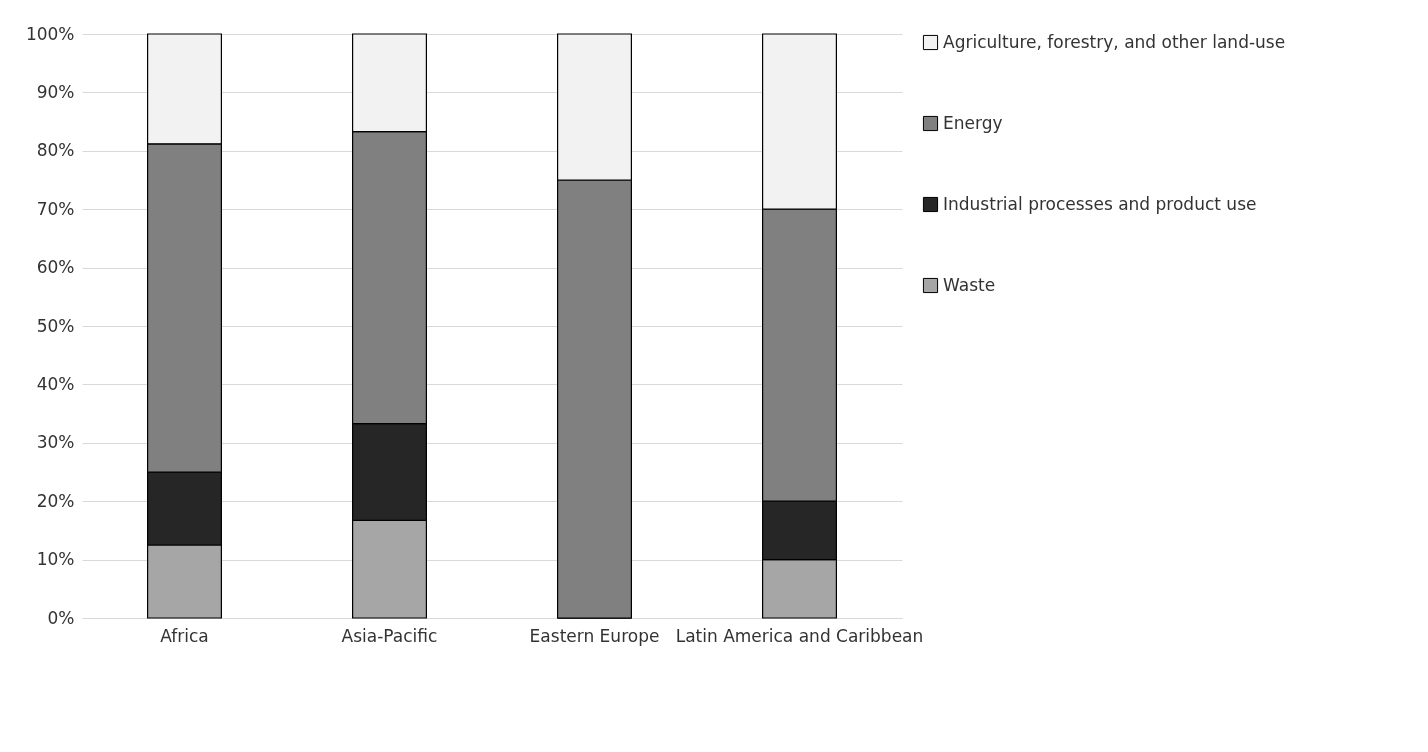  What do you see at coordinates (973, 122) in the screenshot?
I see `legend-label: Energy` at bounding box center [973, 122].